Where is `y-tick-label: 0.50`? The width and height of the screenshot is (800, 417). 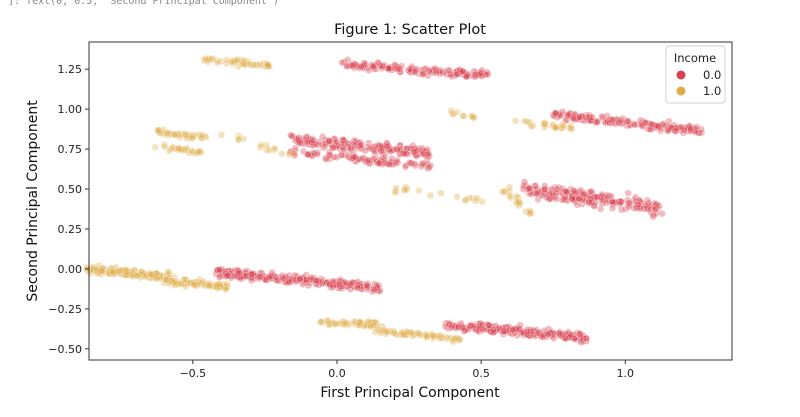
y-tick-label: 0.50 is located at coordinates (70, 189).